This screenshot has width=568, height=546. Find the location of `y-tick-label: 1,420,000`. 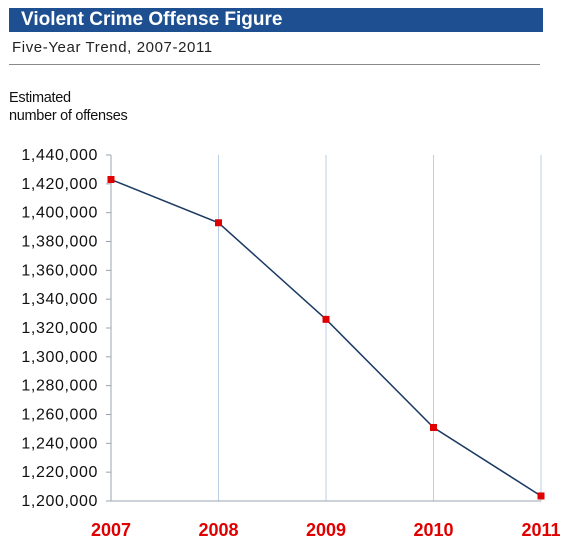

y-tick-label: 1,420,000 is located at coordinates (59, 184).